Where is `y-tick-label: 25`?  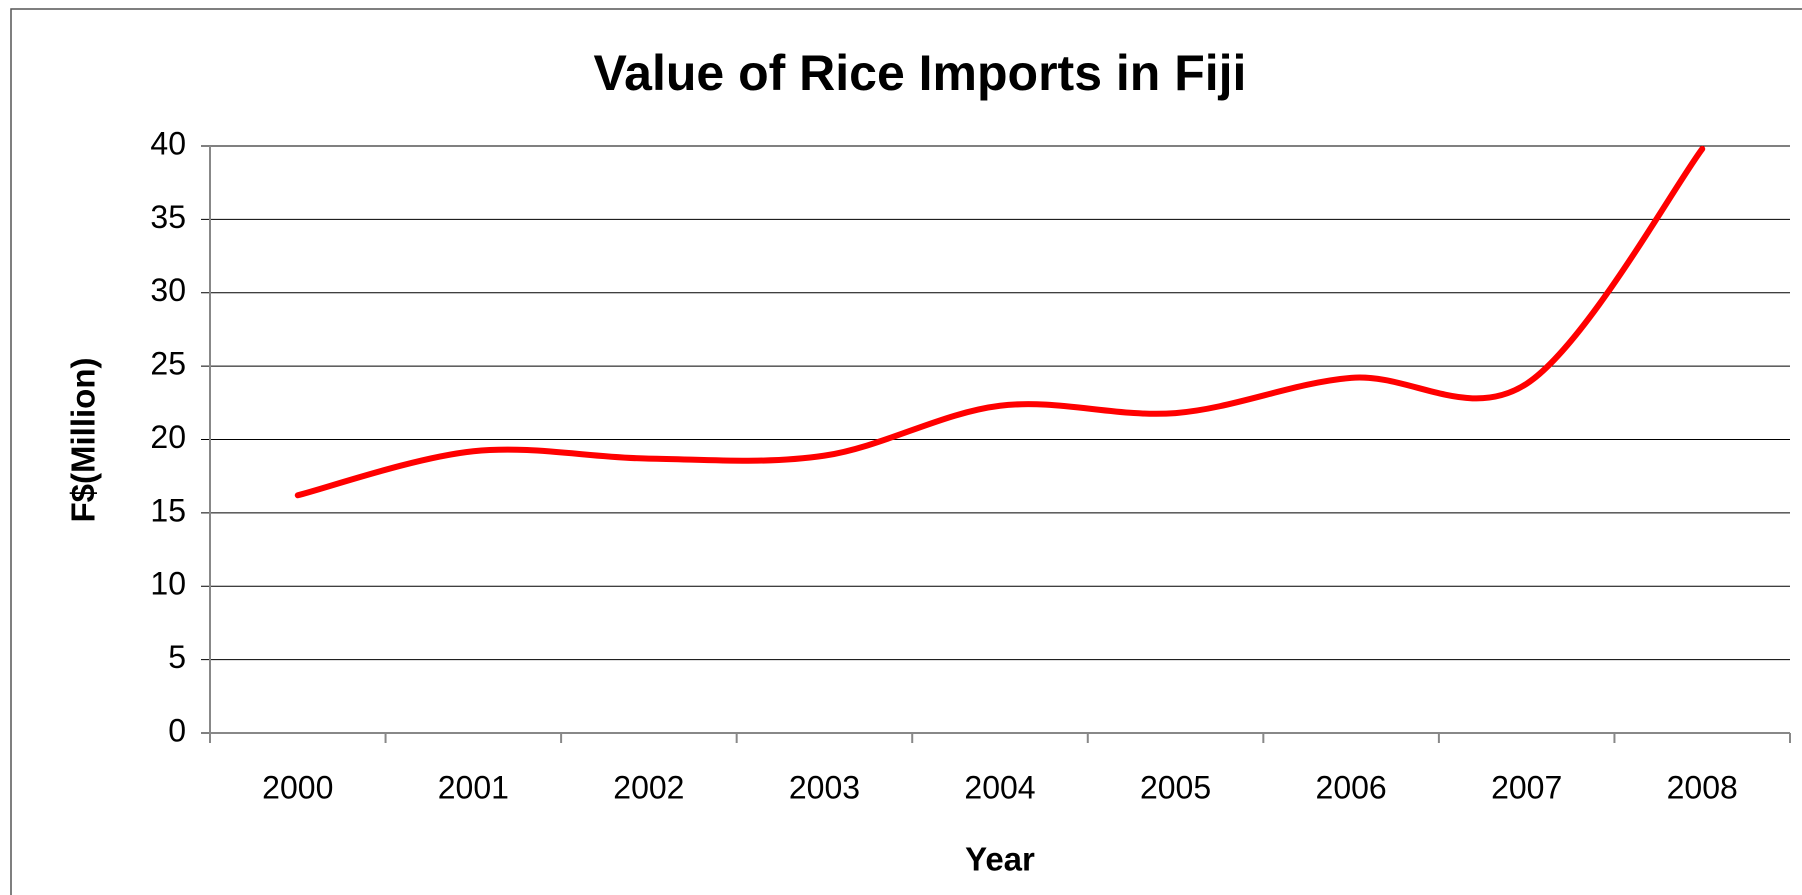 y-tick-label: 25 is located at coordinates (168, 364).